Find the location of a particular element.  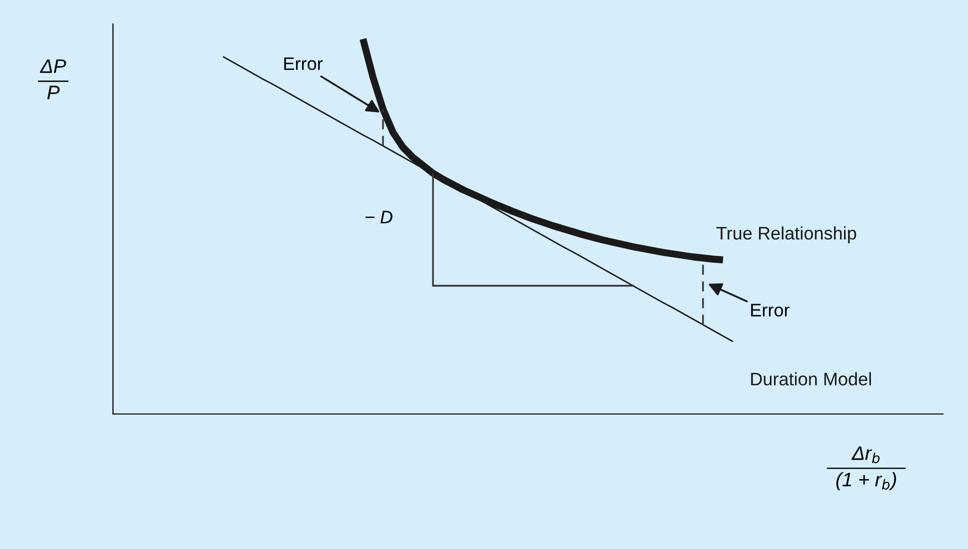

annotation: − D is located at coordinates (379, 217).